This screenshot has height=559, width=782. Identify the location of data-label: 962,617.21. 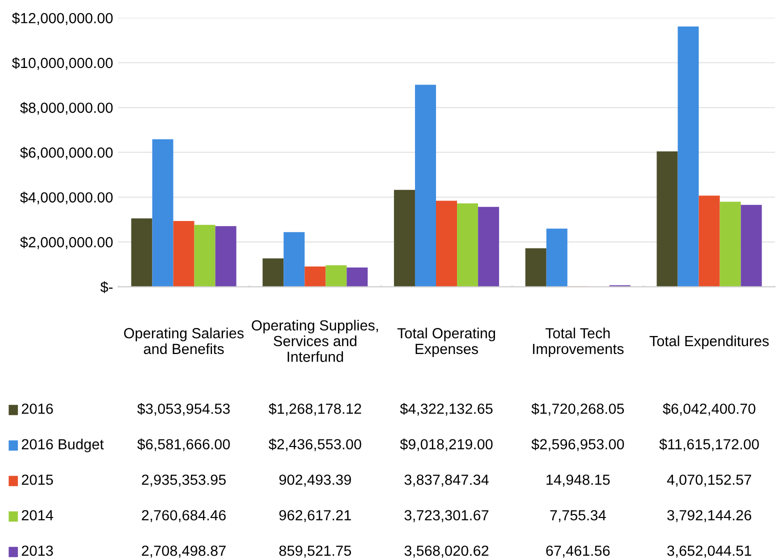
(315, 516).